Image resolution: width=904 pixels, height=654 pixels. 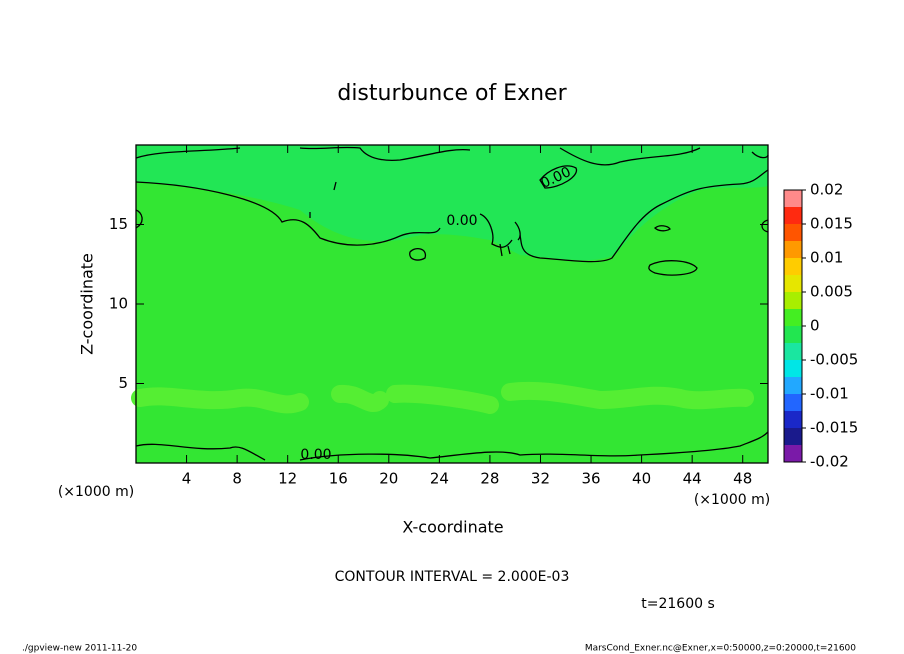 What do you see at coordinates (442, 397) in the screenshot?
I see `field-band` at bounding box center [442, 397].